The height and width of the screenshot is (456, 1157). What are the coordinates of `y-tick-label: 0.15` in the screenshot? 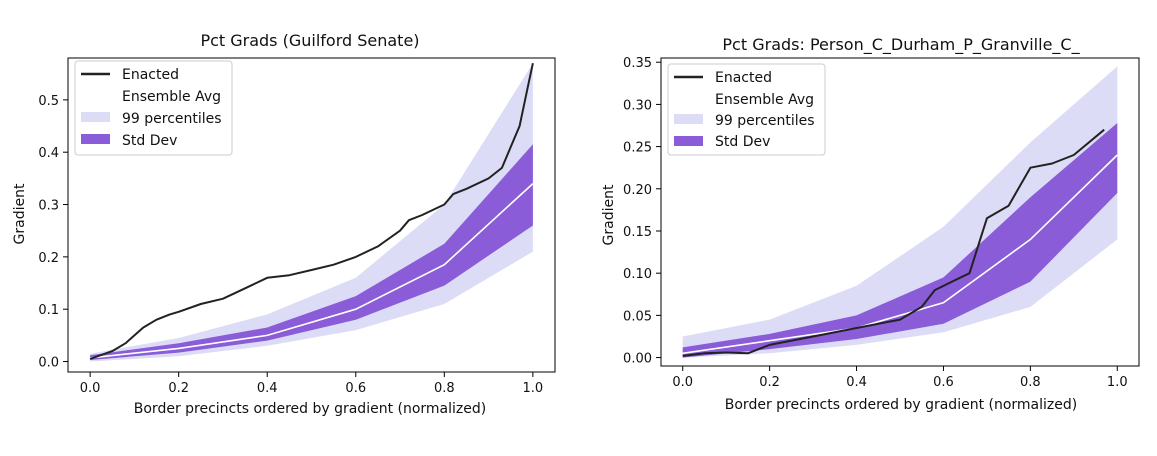 It's located at (637, 232).